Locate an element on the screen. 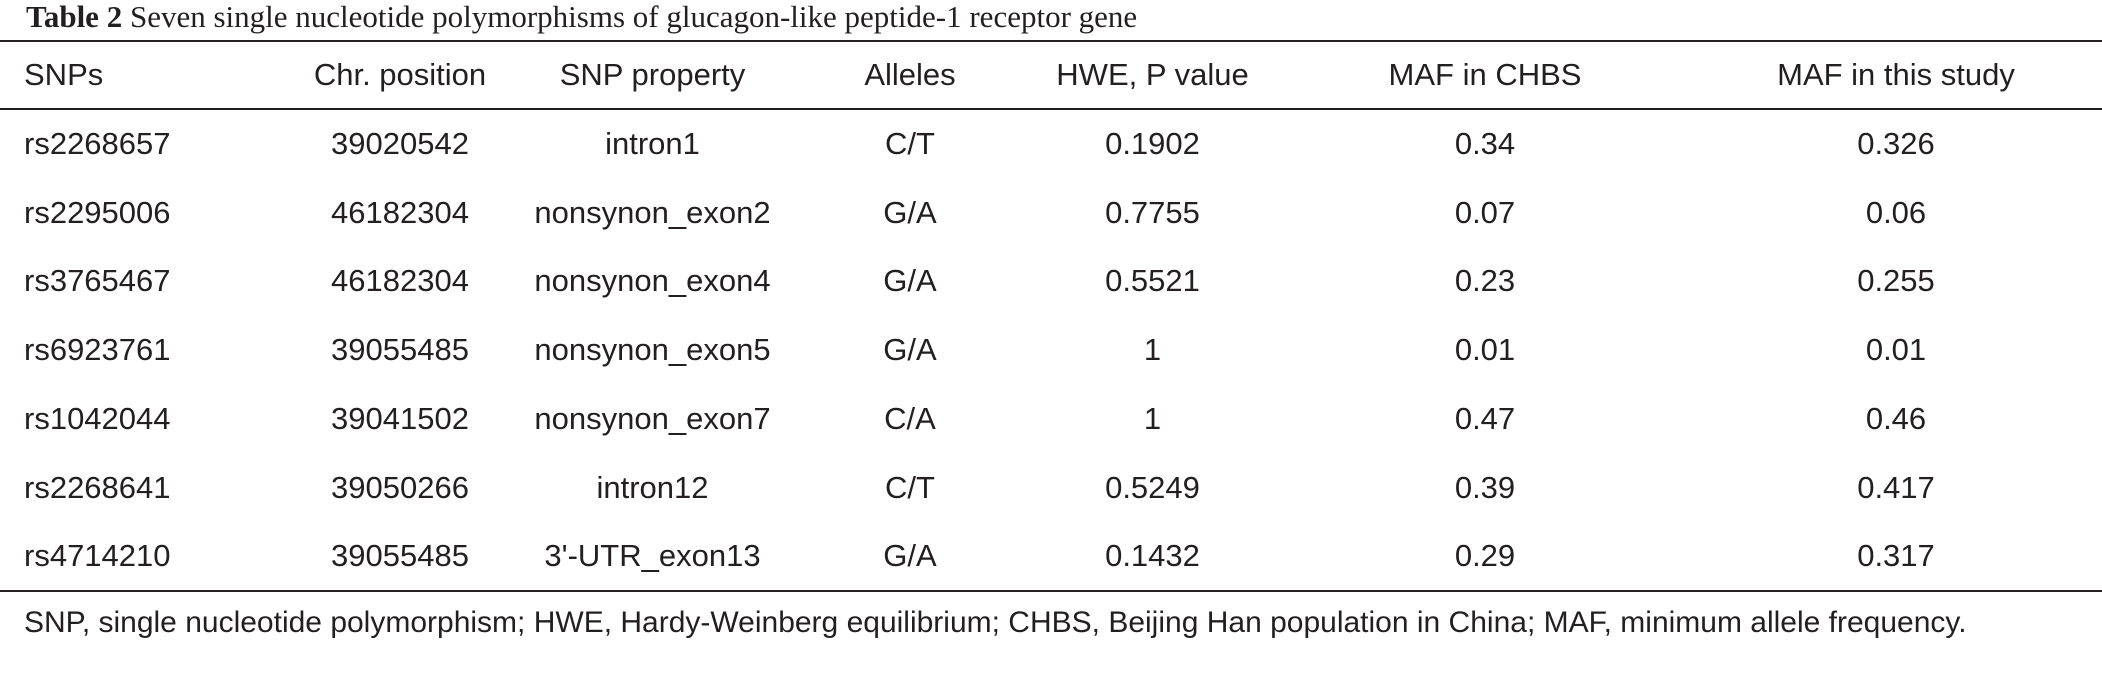  column-header-alleles: Alleles is located at coordinates (910, 74).